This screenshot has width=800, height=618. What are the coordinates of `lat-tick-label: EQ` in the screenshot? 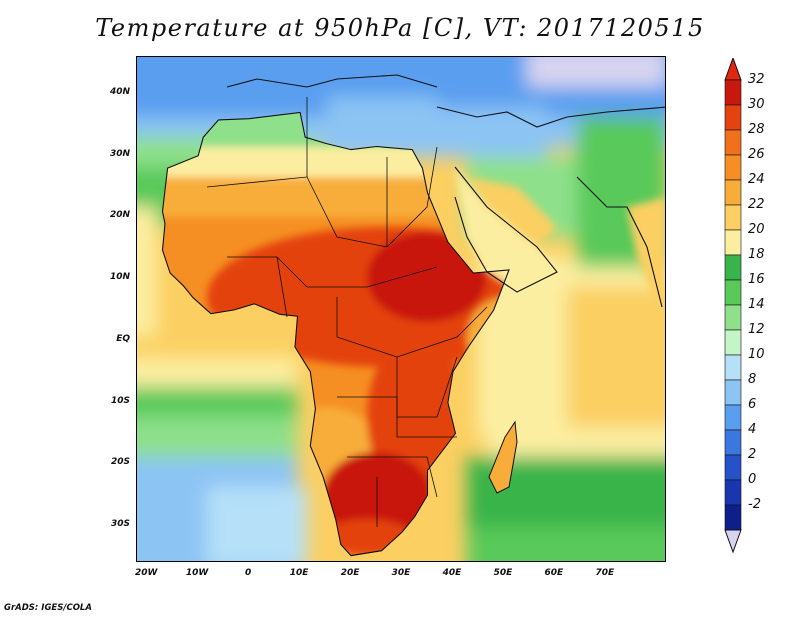 It's located at (123, 338).